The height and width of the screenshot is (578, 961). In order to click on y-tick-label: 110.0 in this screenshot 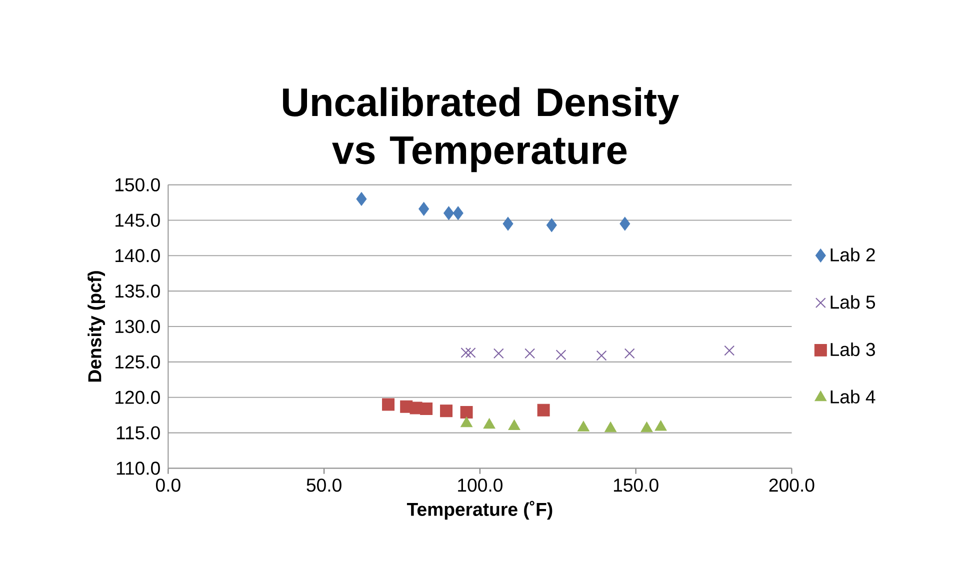, I will do `click(138, 468)`.